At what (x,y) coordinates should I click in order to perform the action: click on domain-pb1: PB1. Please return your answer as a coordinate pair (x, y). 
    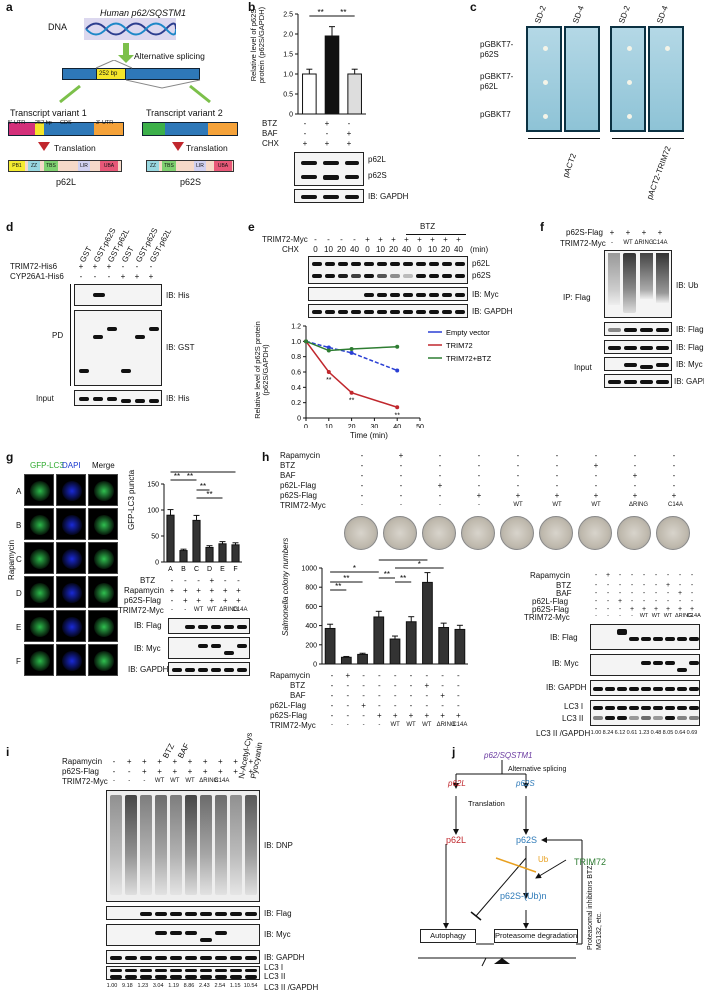
    Looking at the image, I should click on (17, 166).